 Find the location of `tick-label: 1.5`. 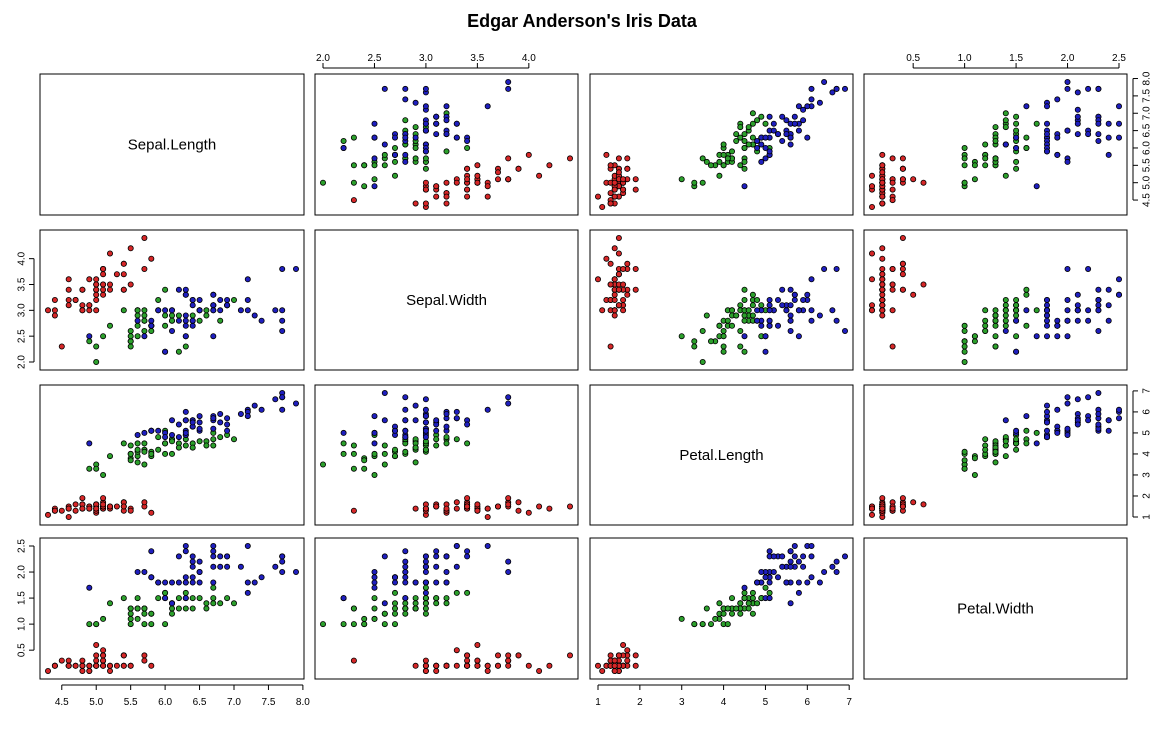

tick-label: 1.5 is located at coordinates (1016, 58).